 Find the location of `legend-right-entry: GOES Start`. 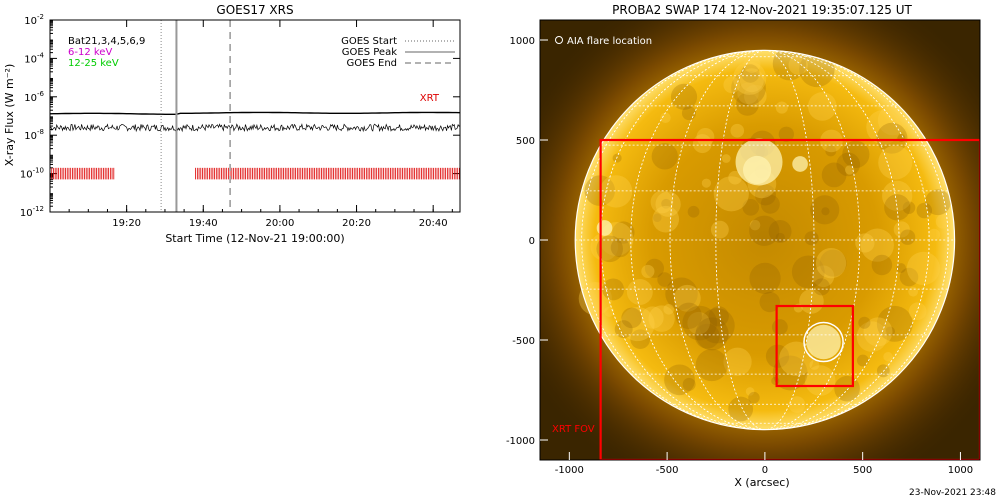

legend-right-entry: GOES Start is located at coordinates (369, 41).